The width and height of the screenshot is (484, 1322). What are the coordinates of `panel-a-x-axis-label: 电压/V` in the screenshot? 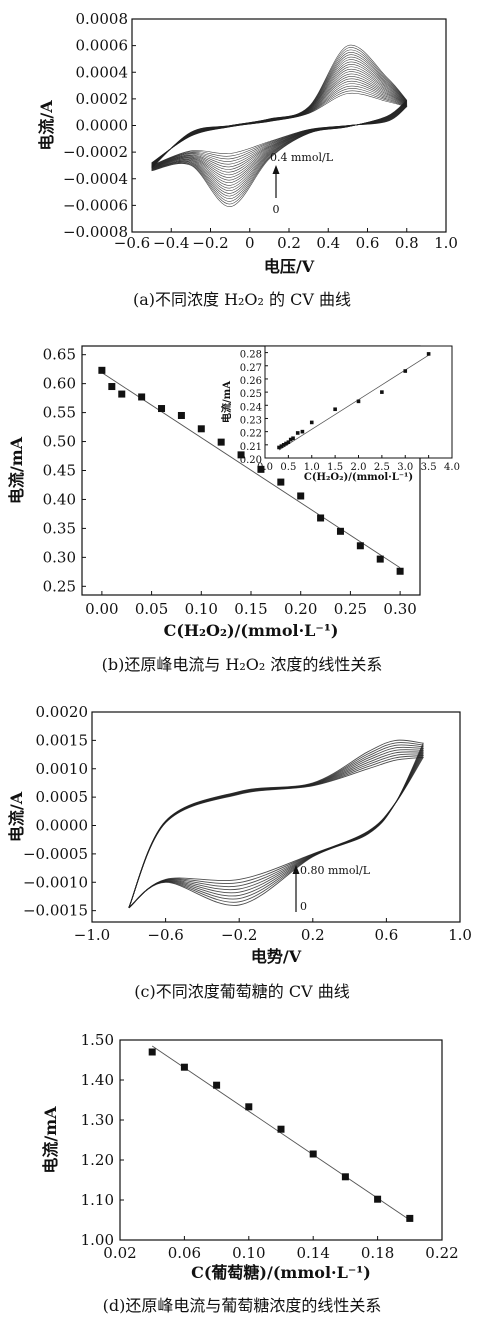 It's located at (289, 266).